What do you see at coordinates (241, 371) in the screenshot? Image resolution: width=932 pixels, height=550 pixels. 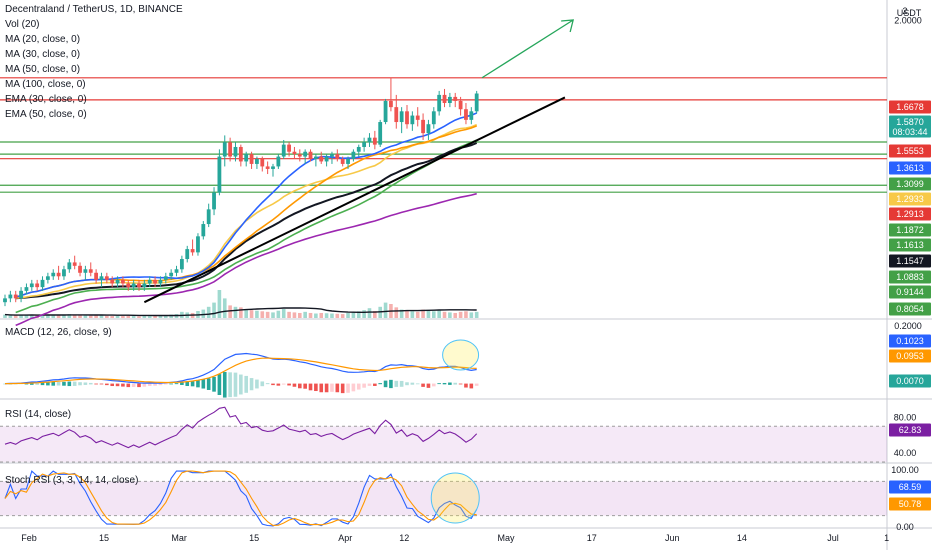 I see `macd-signal-line` at bounding box center [241, 371].